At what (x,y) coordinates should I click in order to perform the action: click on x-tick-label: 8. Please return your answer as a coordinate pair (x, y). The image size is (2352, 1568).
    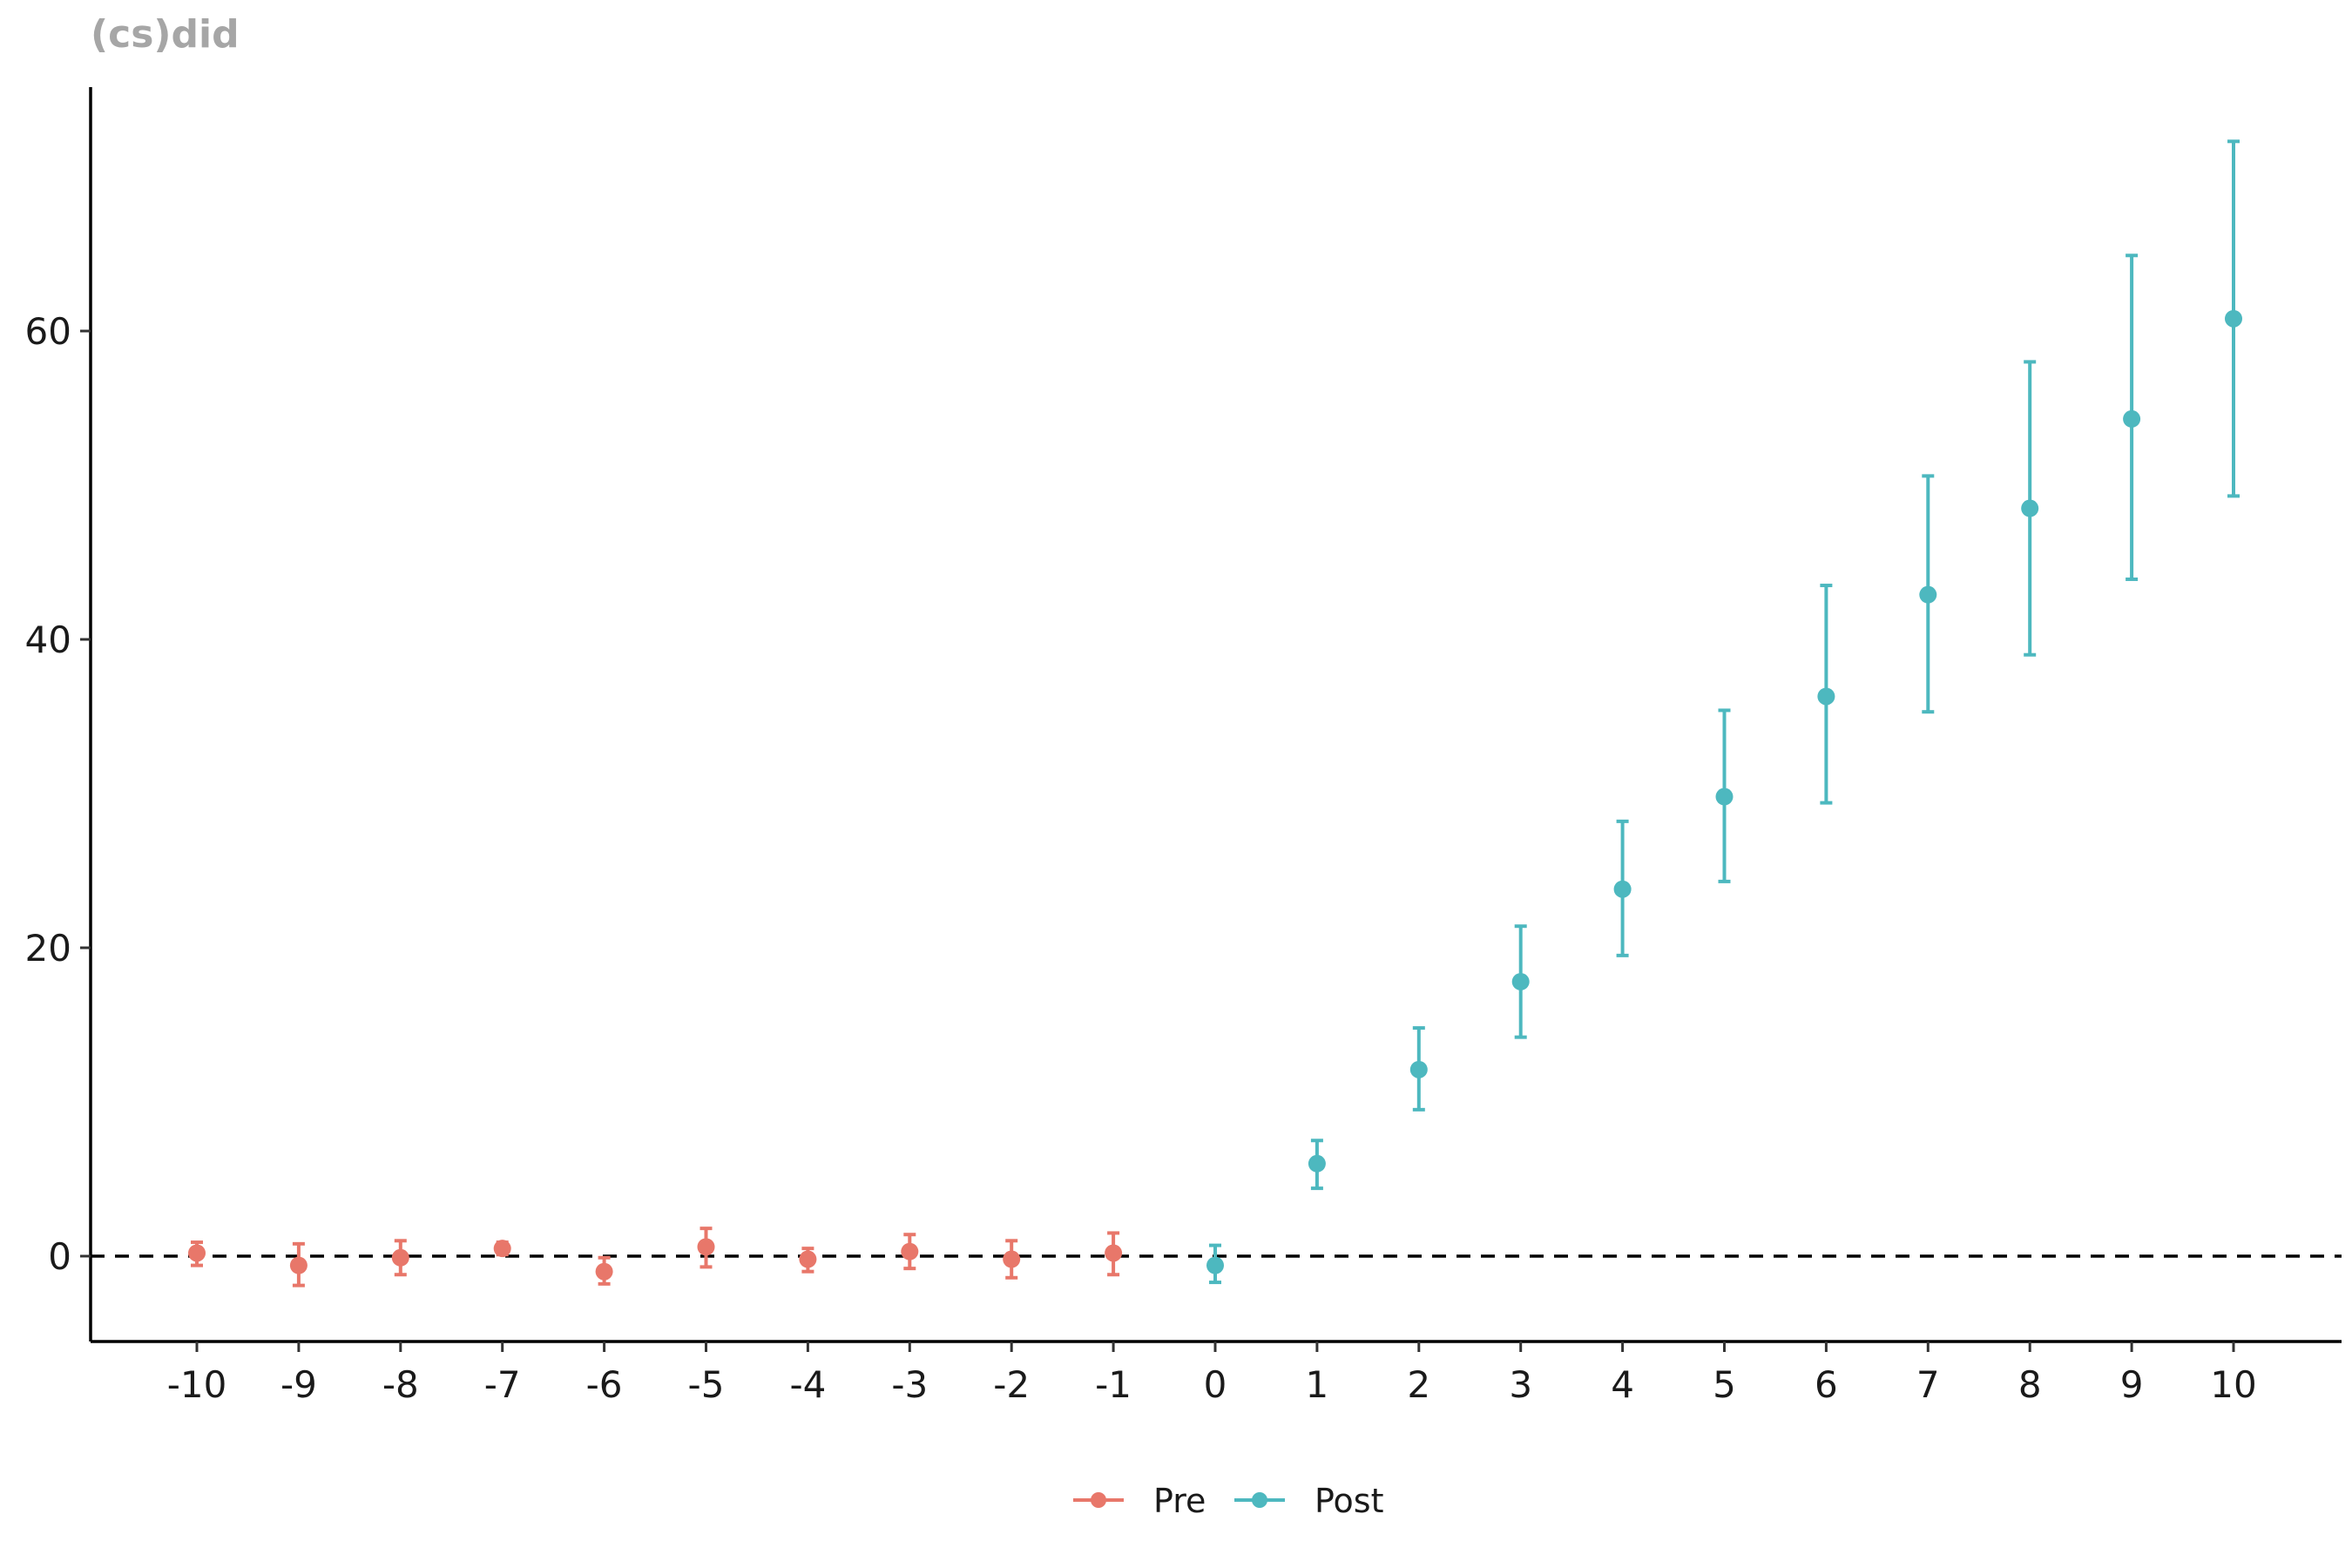
    Looking at the image, I should click on (2030, 1384).